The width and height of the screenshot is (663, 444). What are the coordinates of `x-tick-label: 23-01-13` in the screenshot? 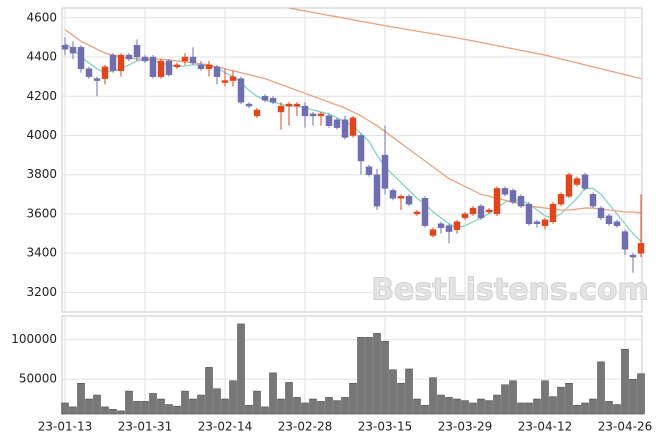 It's located at (65, 427).